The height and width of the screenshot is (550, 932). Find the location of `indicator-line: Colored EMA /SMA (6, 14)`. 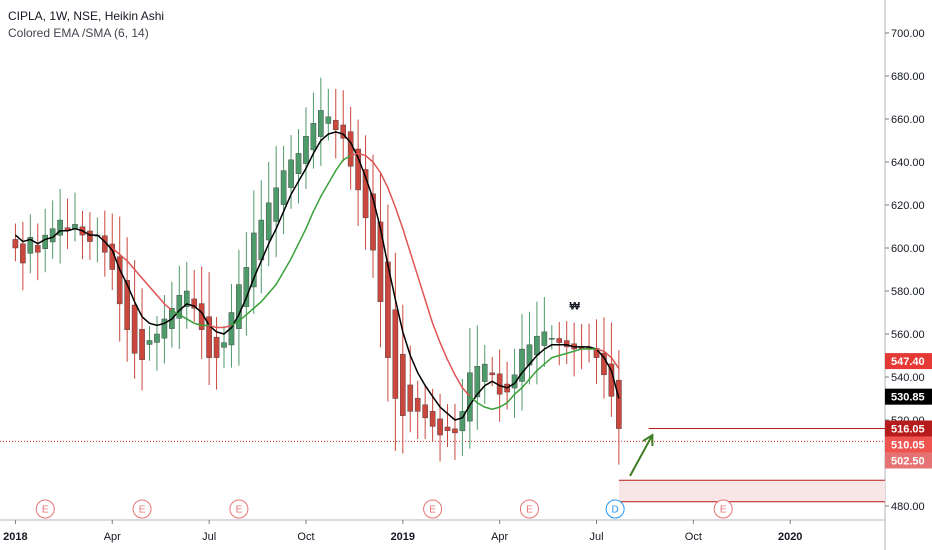

indicator-line: Colored EMA /SMA (6, 14) is located at coordinates (78, 33).